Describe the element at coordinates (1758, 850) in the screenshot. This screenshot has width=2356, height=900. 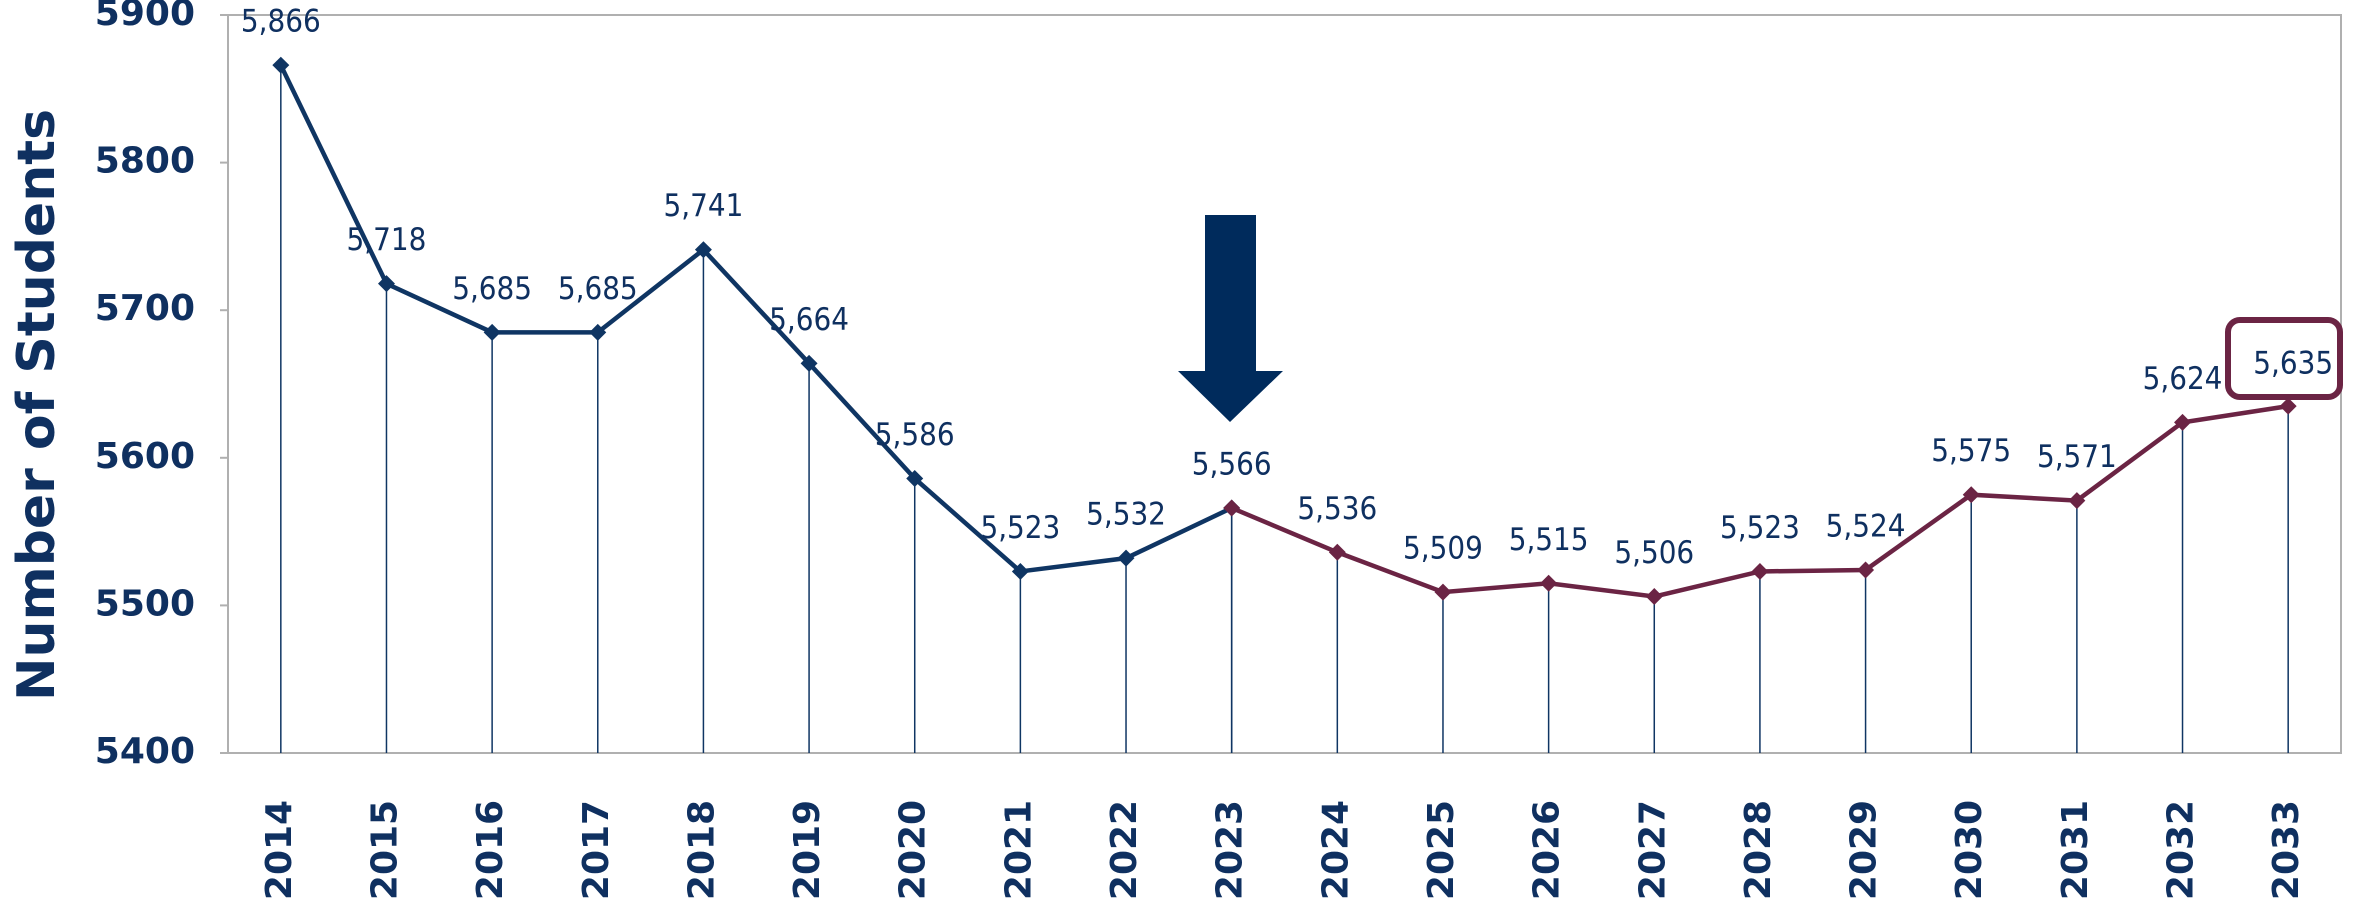
I see `x-tick-label: 2028` at that location.